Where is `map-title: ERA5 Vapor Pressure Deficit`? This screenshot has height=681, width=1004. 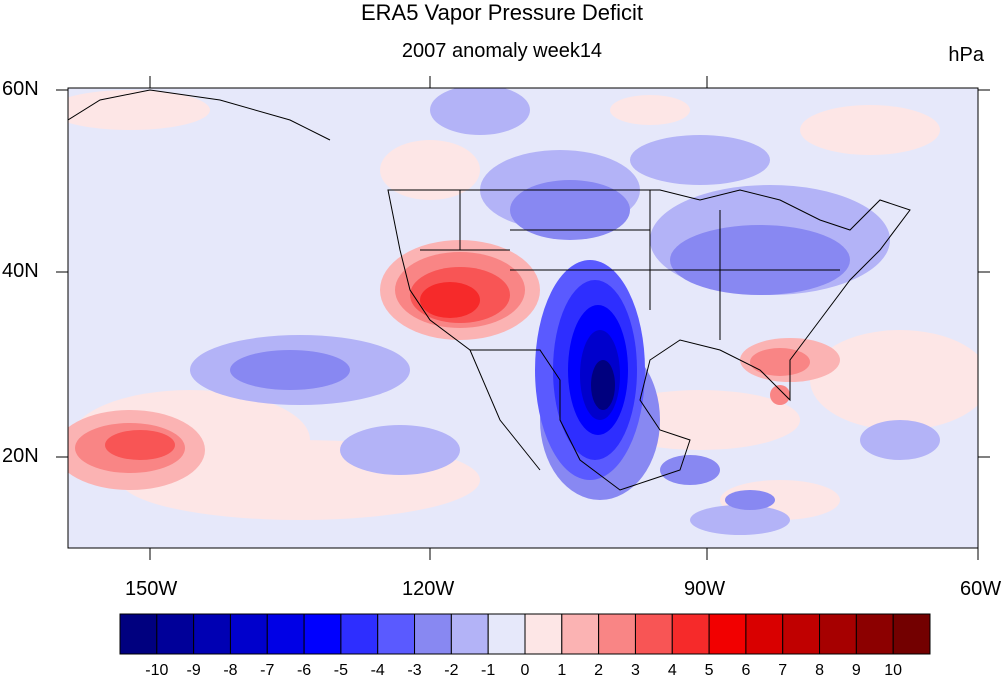
map-title: ERA5 Vapor Pressure Deficit is located at coordinates (502, 12).